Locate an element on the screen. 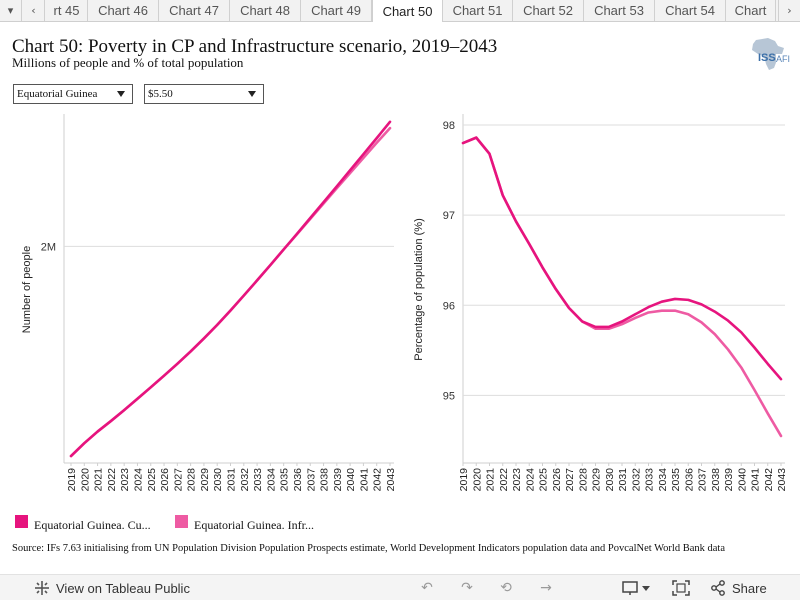 The width and height of the screenshot is (800, 600). share-icon is located at coordinates (718, 588).